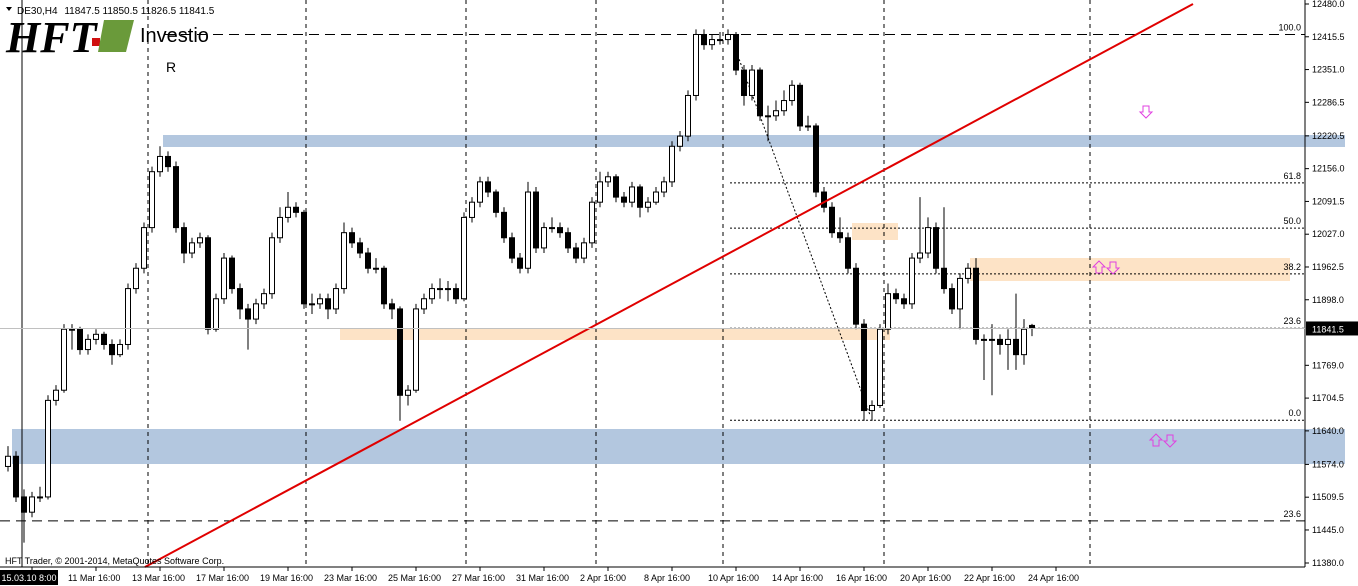 The height and width of the screenshot is (586, 1358). I want to click on price-label: 11841.5, so click(1328, 329).